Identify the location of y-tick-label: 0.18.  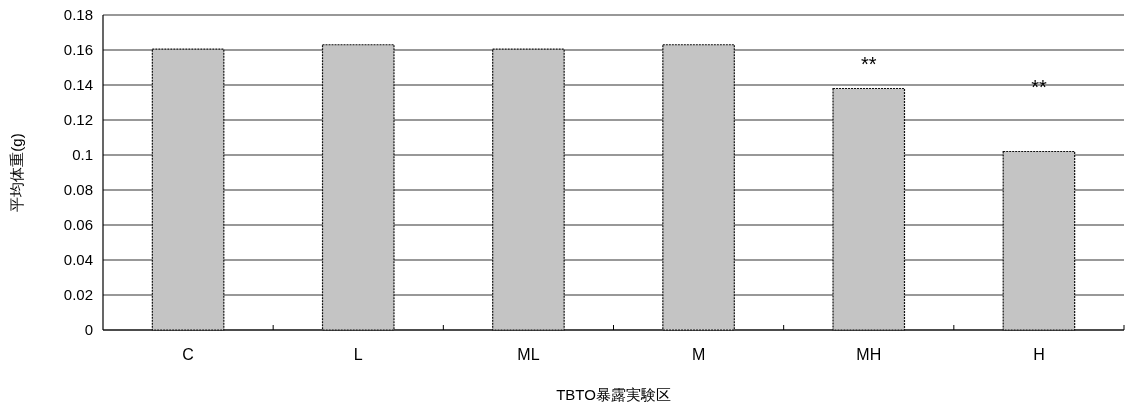
(78, 14).